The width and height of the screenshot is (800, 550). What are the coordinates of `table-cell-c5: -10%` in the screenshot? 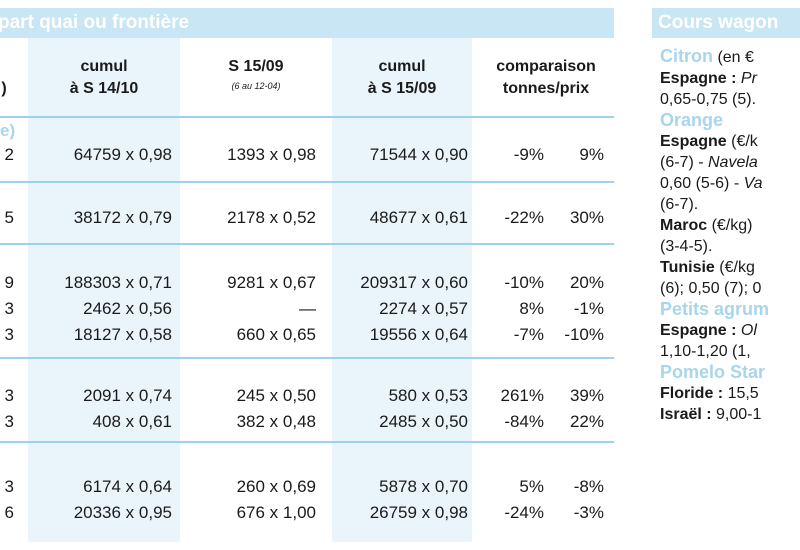 It's located at (584, 334).